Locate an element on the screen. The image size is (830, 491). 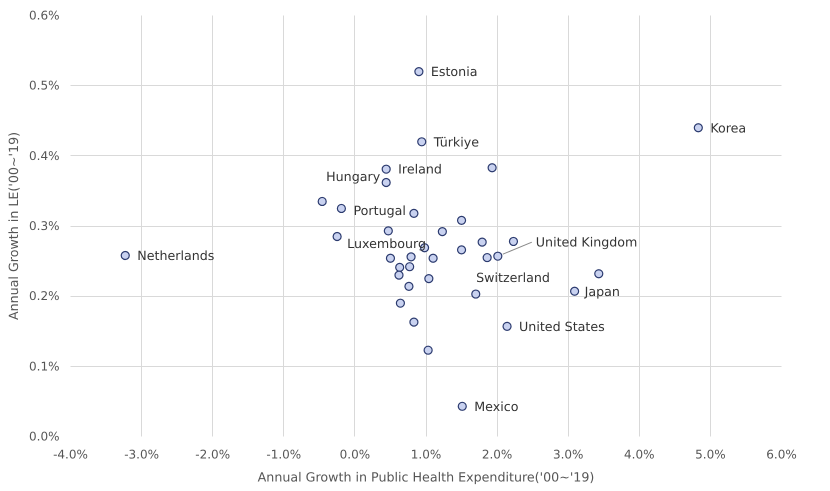
x-axis-title: Annual Growth in Public Health Expenditure('00~'19) is located at coordinates (426, 477).